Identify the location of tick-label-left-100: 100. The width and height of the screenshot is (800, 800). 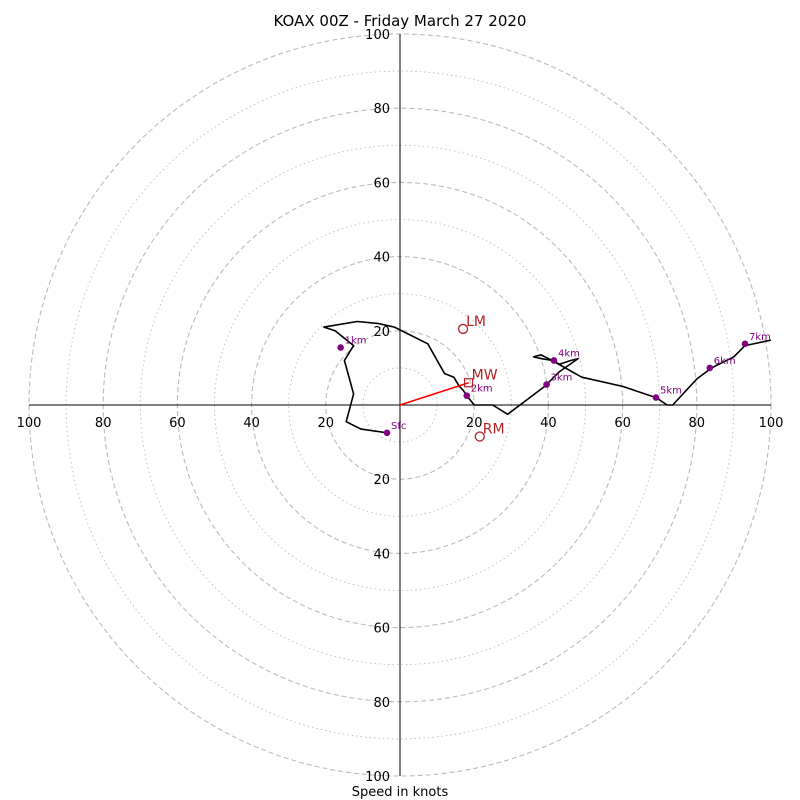
(29, 423).